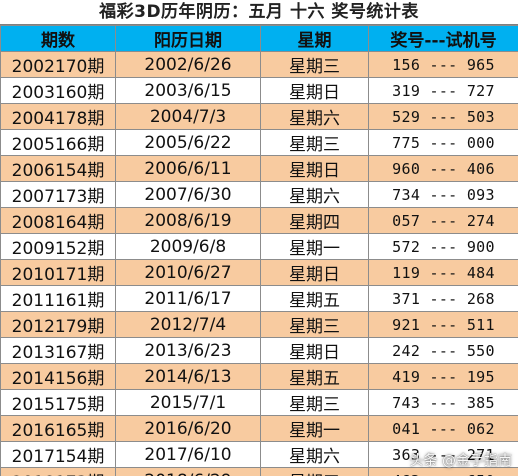 The height and width of the screenshot is (476, 518). Describe the element at coordinates (188, 471) in the screenshot. I see `cell-date: 2018/6/29` at that location.